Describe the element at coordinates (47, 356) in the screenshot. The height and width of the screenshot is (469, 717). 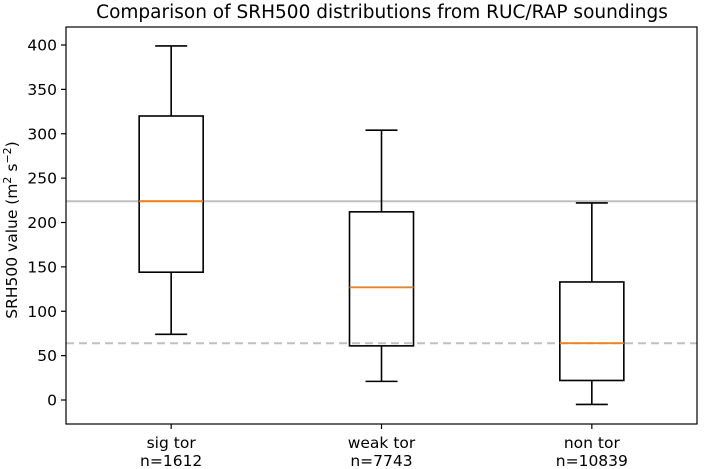
I see `y-tick-label: 50` at that location.